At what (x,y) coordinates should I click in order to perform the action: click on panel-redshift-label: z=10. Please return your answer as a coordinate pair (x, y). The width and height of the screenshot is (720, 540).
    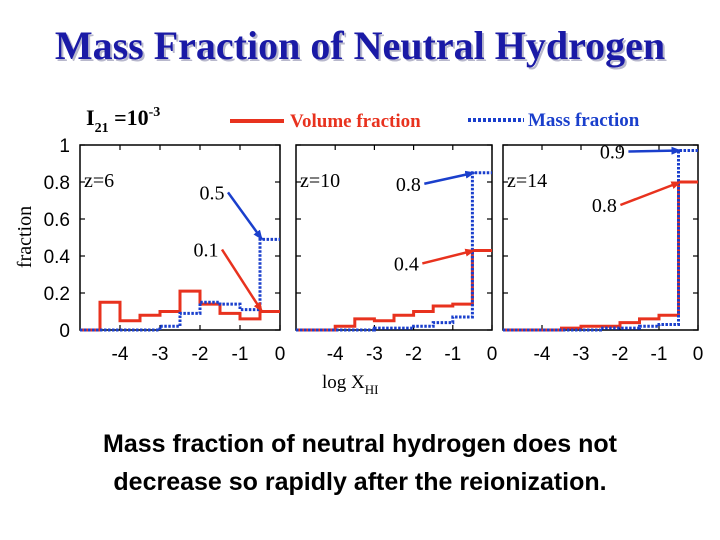
    Looking at the image, I should click on (320, 181).